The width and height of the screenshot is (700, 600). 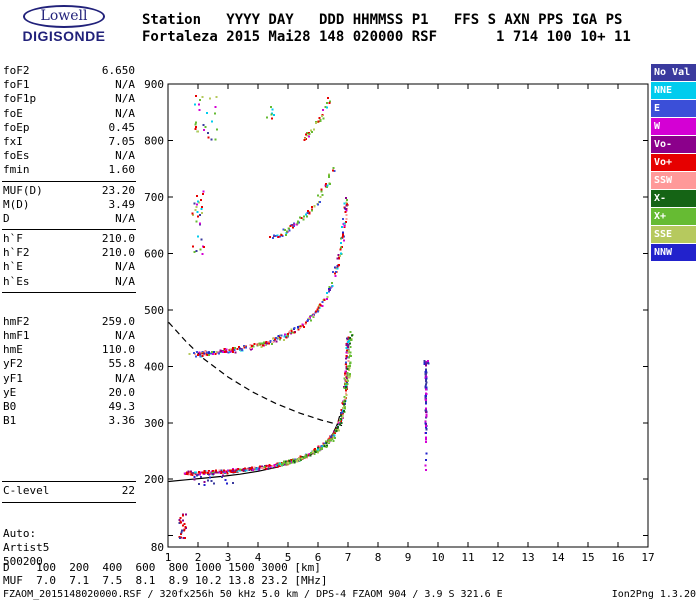 What do you see at coordinates (673, 72) in the screenshot?
I see `legend-item-no-val: No Val` at bounding box center [673, 72].